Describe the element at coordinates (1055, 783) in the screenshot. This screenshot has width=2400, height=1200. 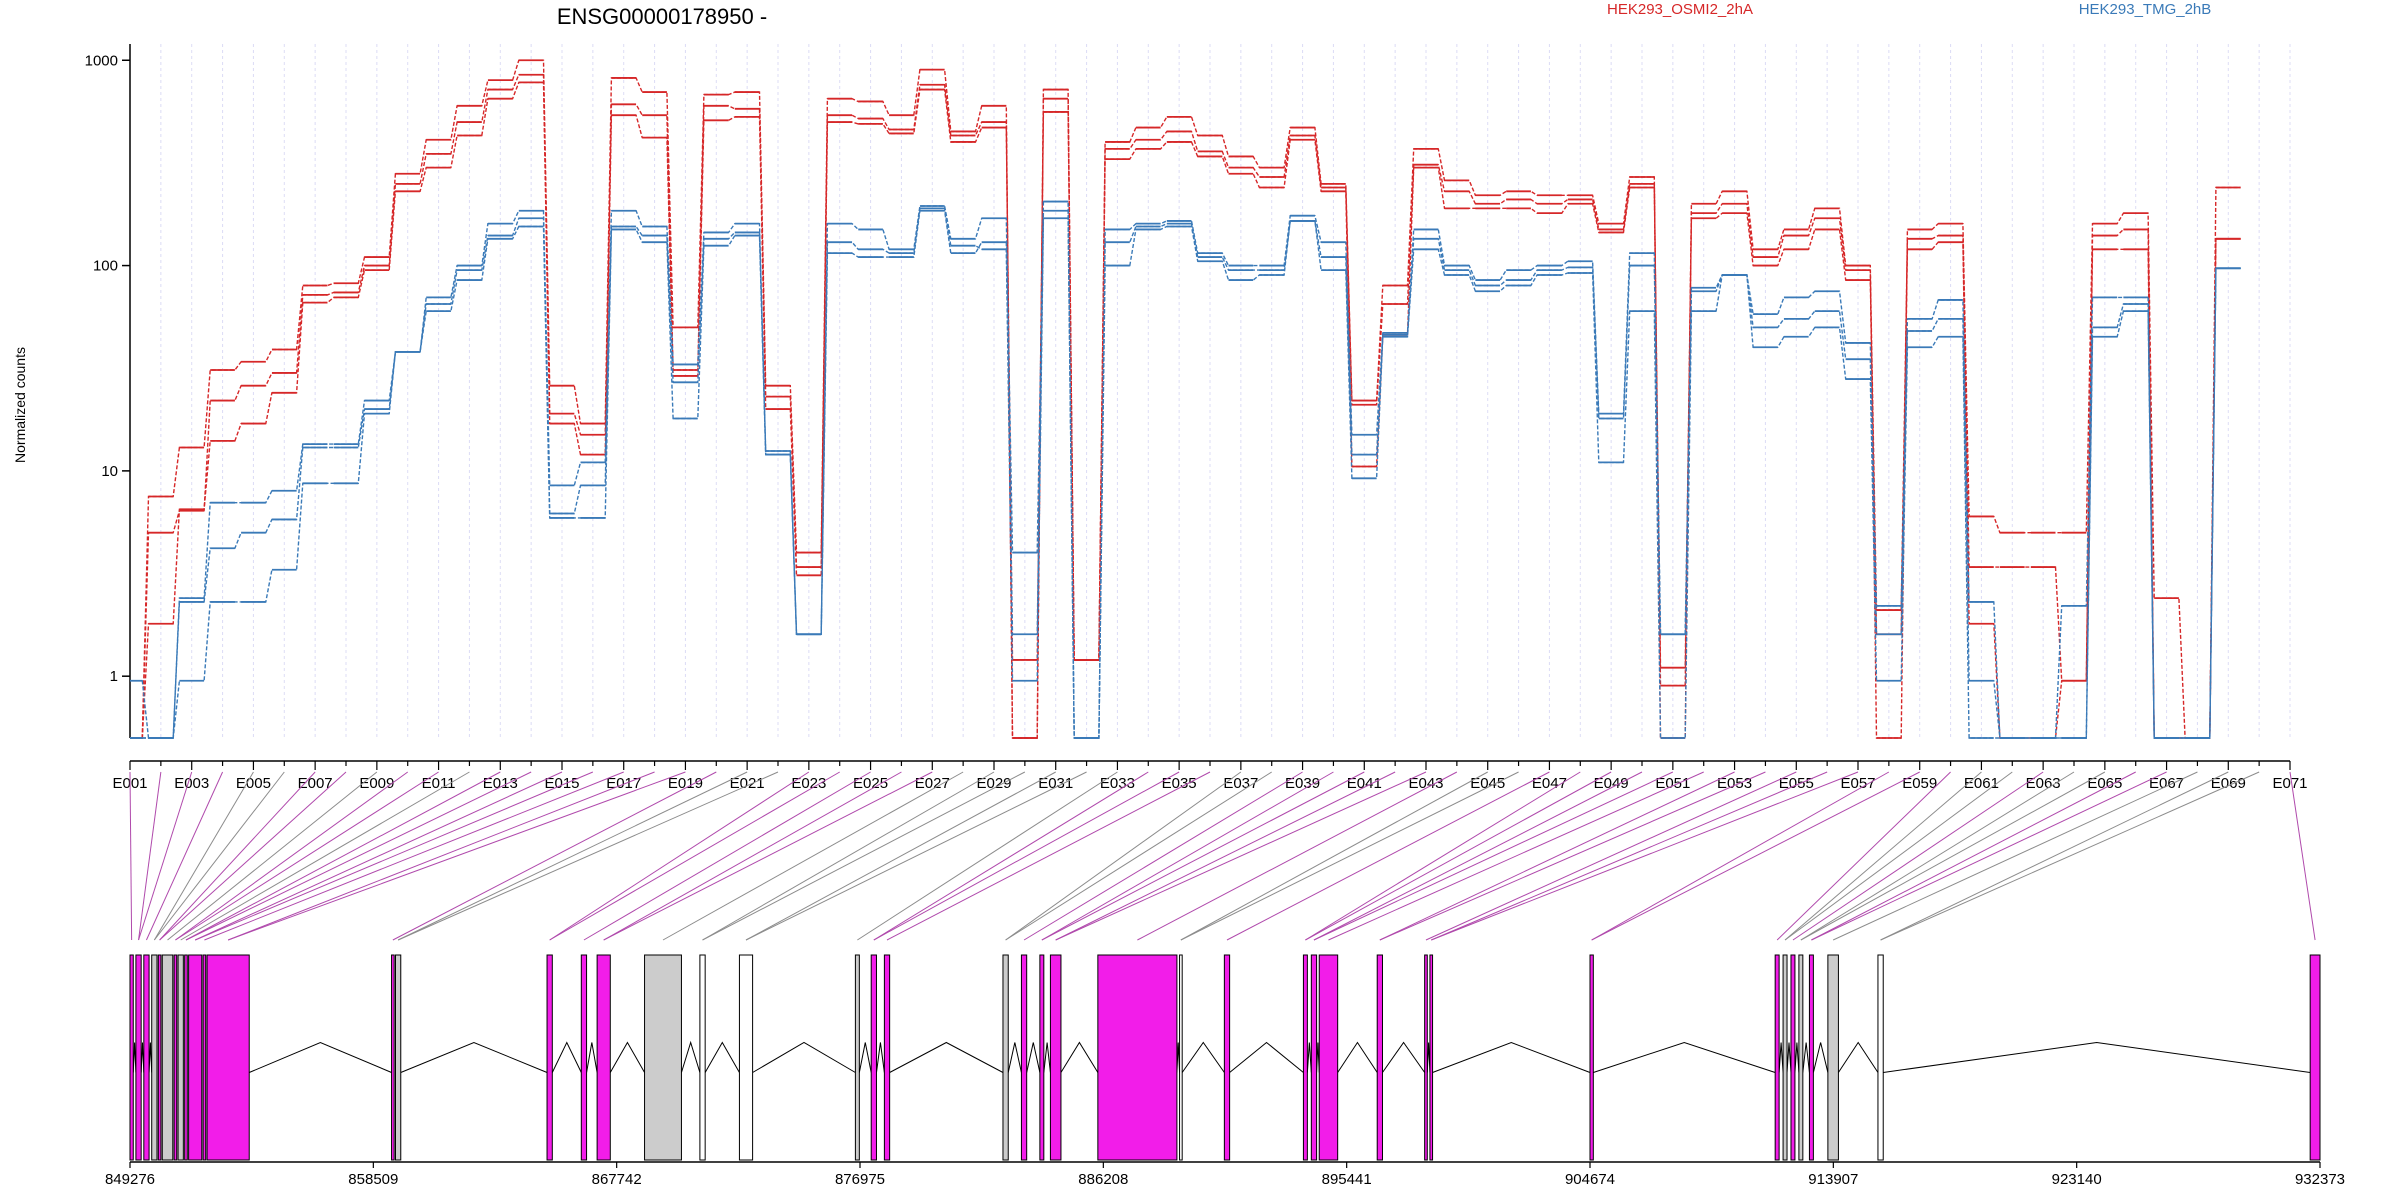
I see `exon-tick-label: E031` at that location.